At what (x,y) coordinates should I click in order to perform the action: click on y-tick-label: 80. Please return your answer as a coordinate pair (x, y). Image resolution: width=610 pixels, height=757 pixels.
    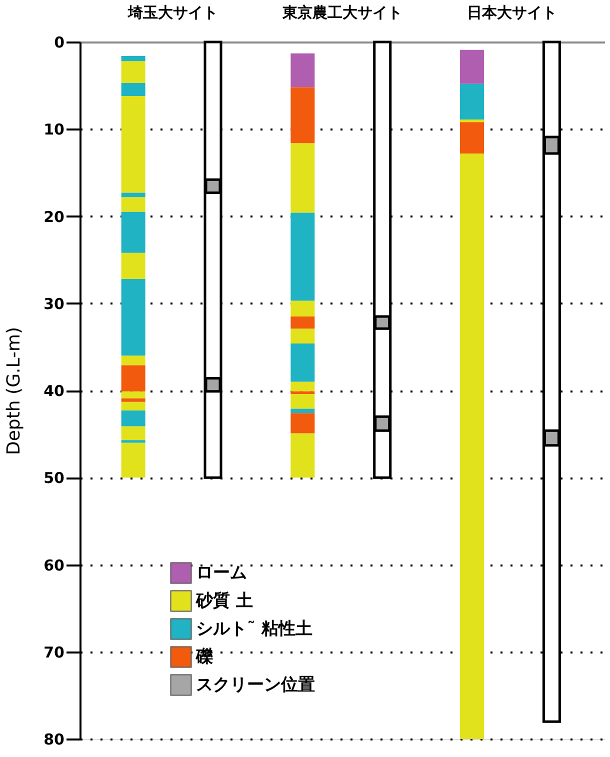
    Looking at the image, I should click on (54, 739).